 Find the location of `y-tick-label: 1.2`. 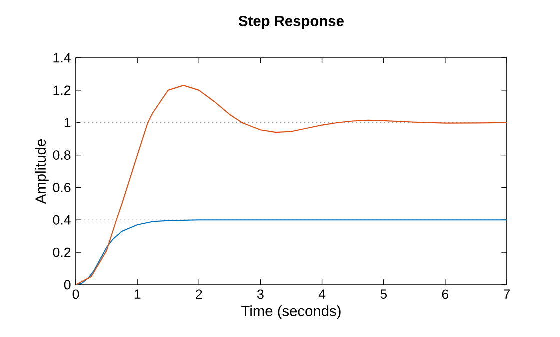

y-tick-label: 1.2 is located at coordinates (62, 91).